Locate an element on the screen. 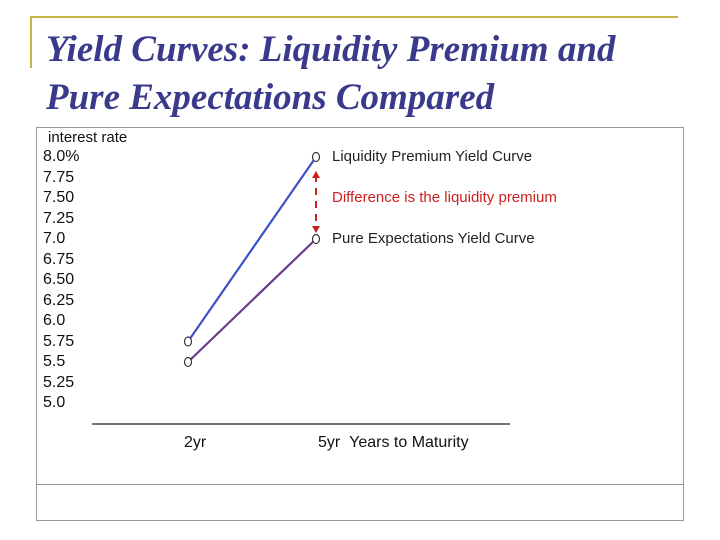 This screenshot has height=540, width=720. title-line-1: Yield Curves: Liquidity Premium and is located at coordinates (331, 49).